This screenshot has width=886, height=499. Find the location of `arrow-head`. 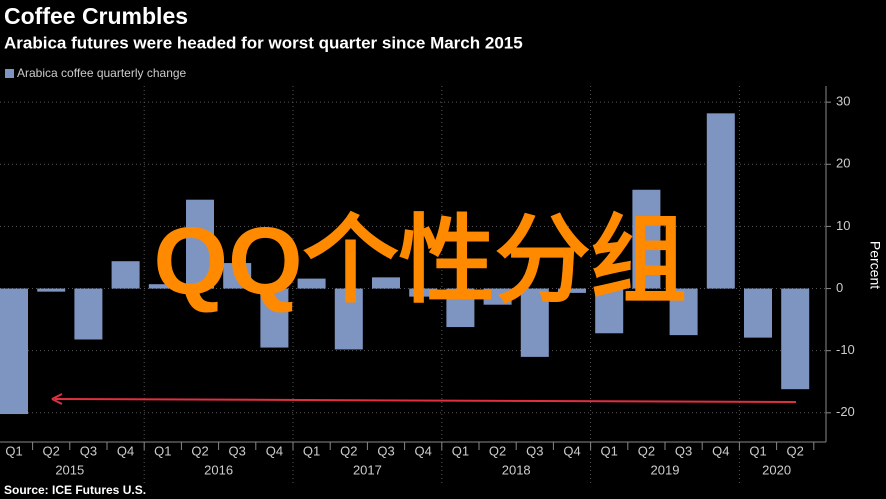

arrow-head is located at coordinates (57, 399).